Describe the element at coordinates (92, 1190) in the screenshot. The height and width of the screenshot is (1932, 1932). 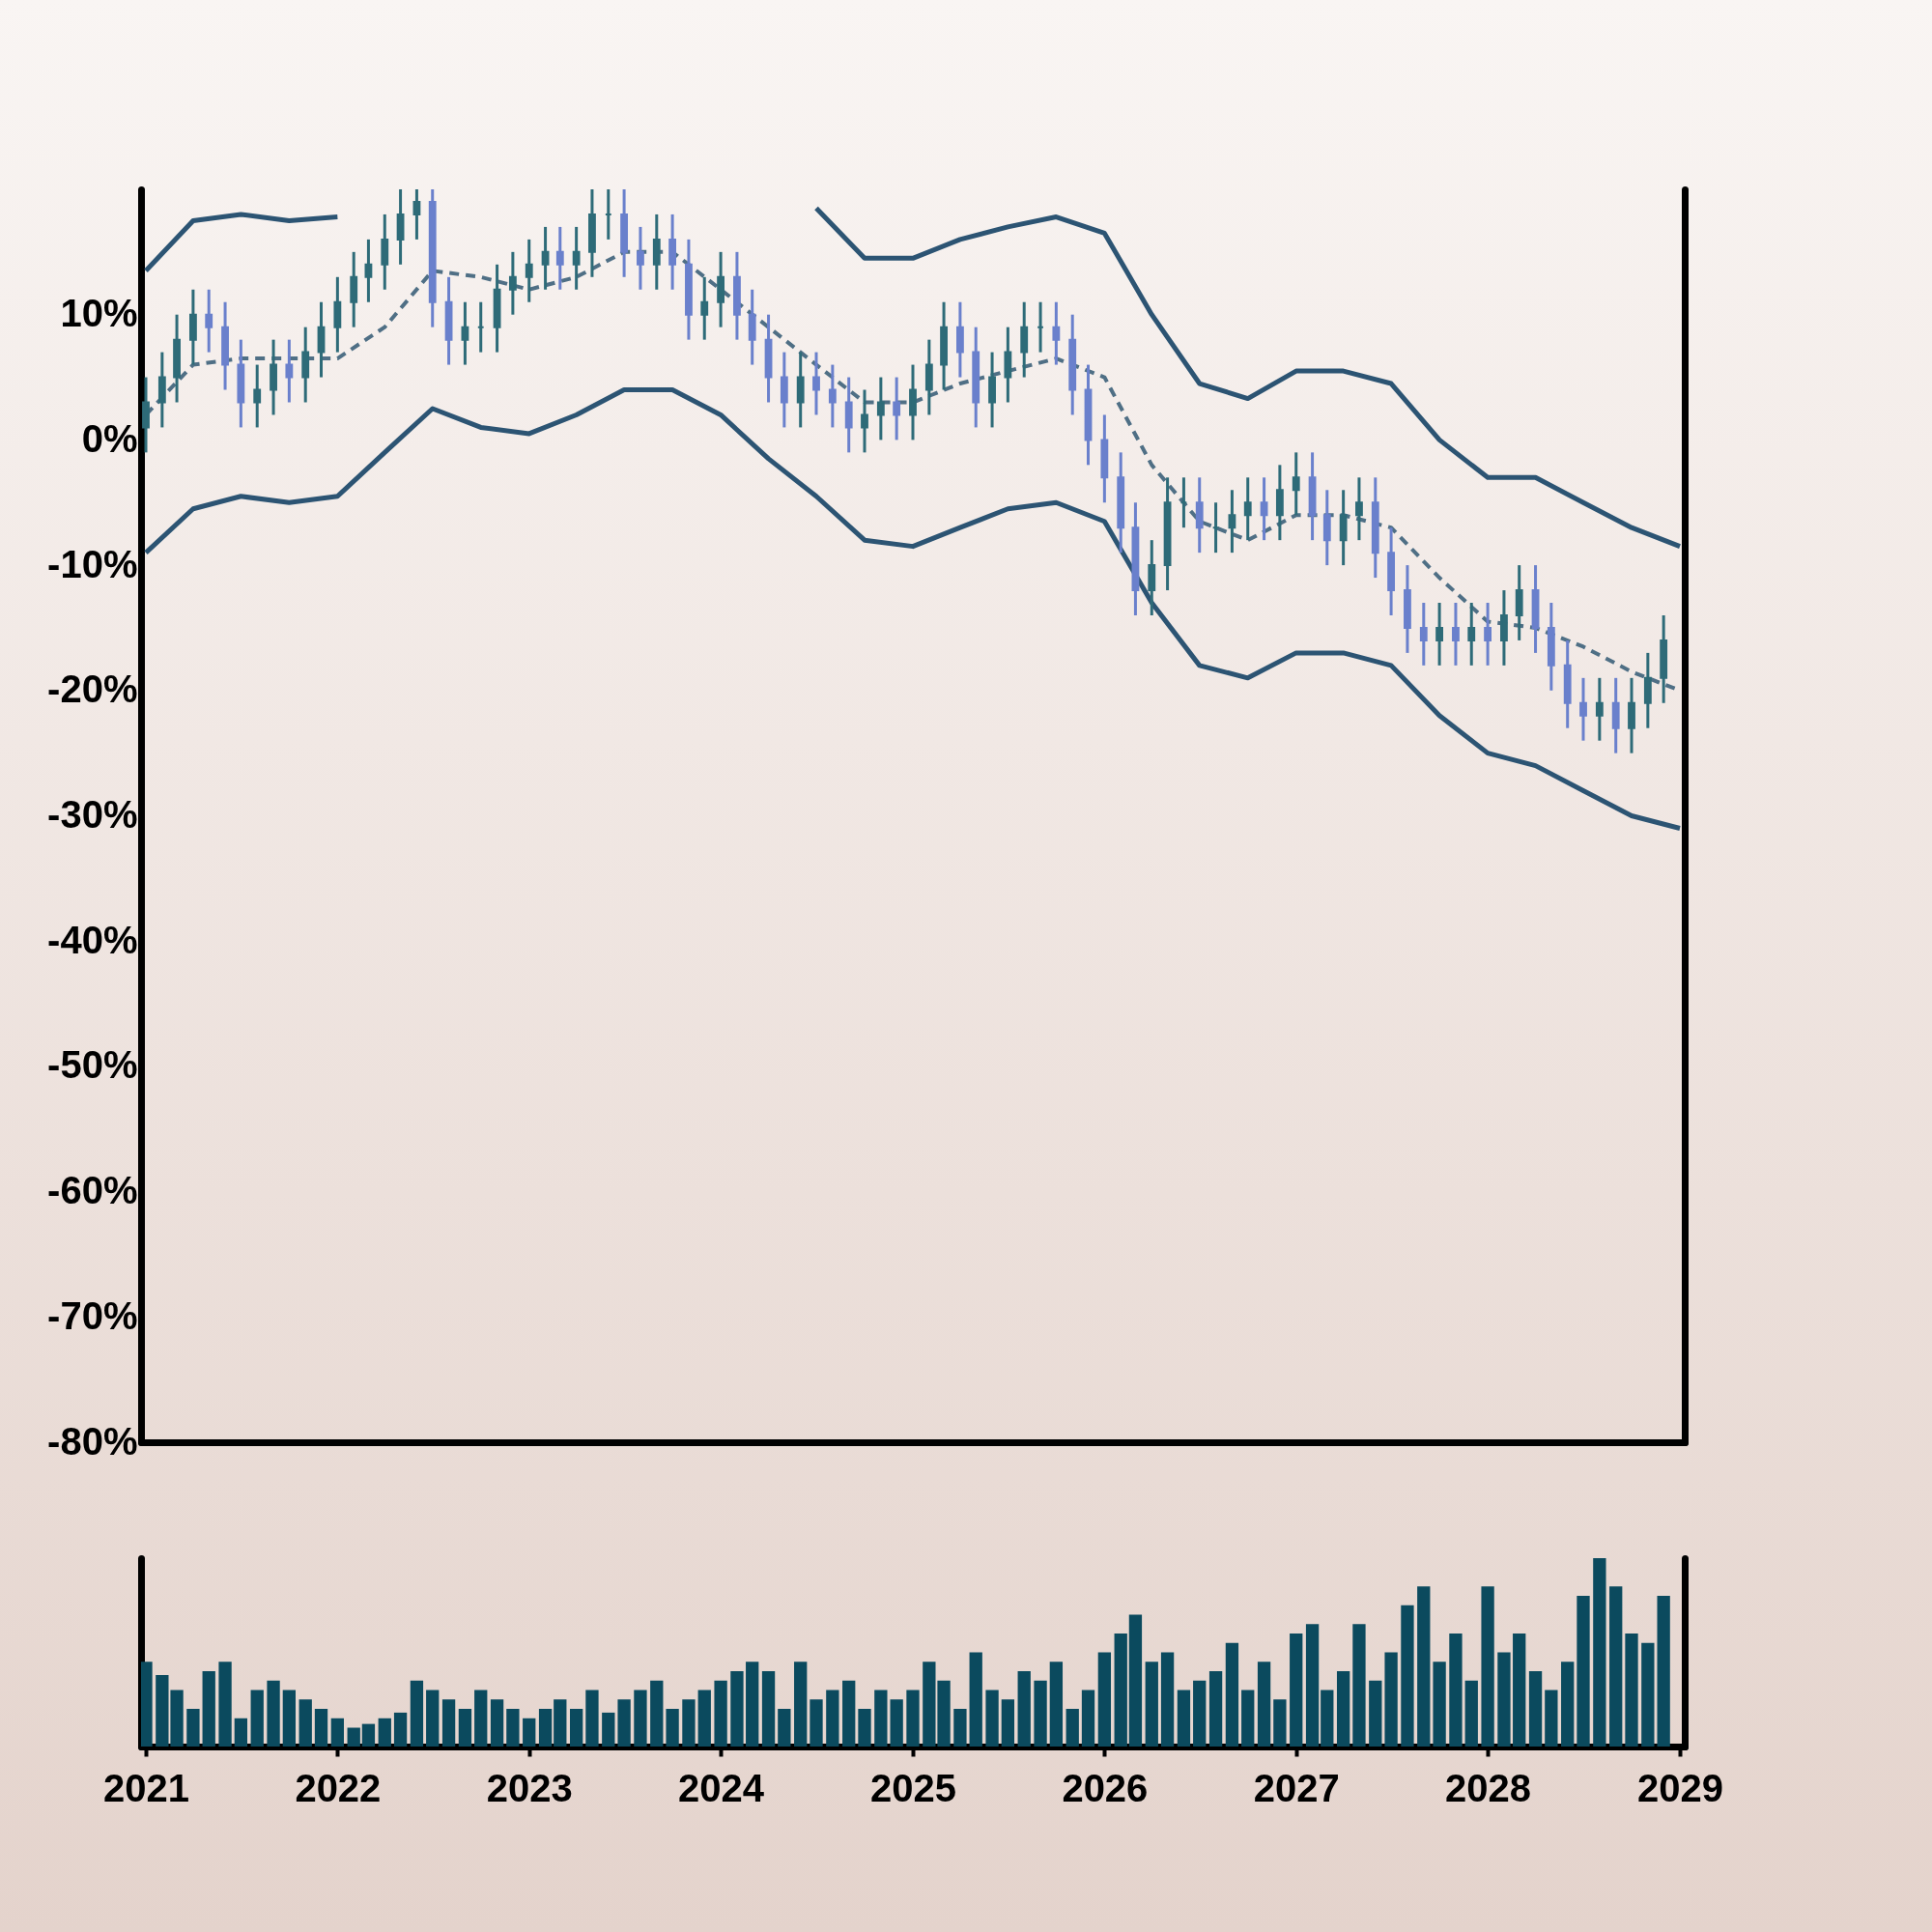
I see `y-tick-label: -60%` at that location.